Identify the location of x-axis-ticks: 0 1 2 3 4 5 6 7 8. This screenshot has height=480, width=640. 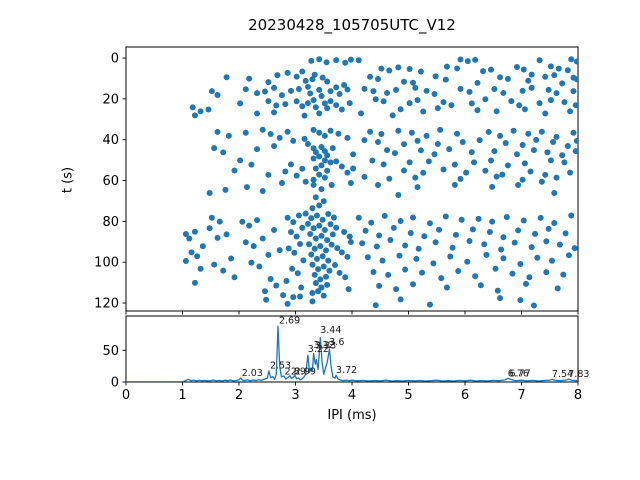
(352, 392).